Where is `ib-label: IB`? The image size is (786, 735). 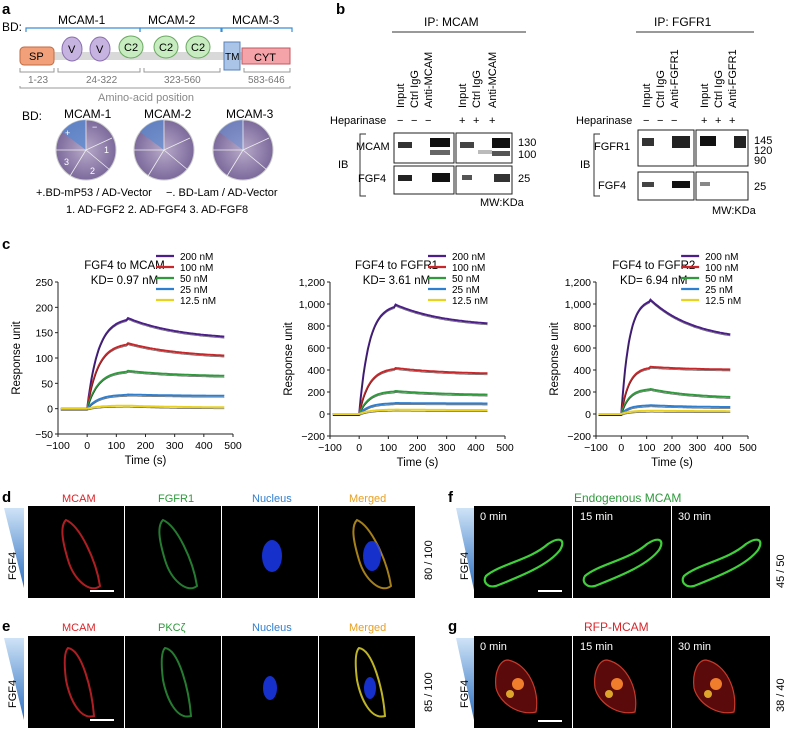 ib-label: IB is located at coordinates (585, 165).